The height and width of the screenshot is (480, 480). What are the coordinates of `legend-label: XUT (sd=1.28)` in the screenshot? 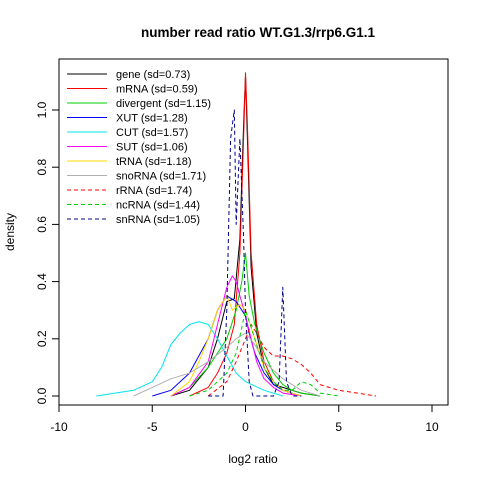 It's located at (152, 119).